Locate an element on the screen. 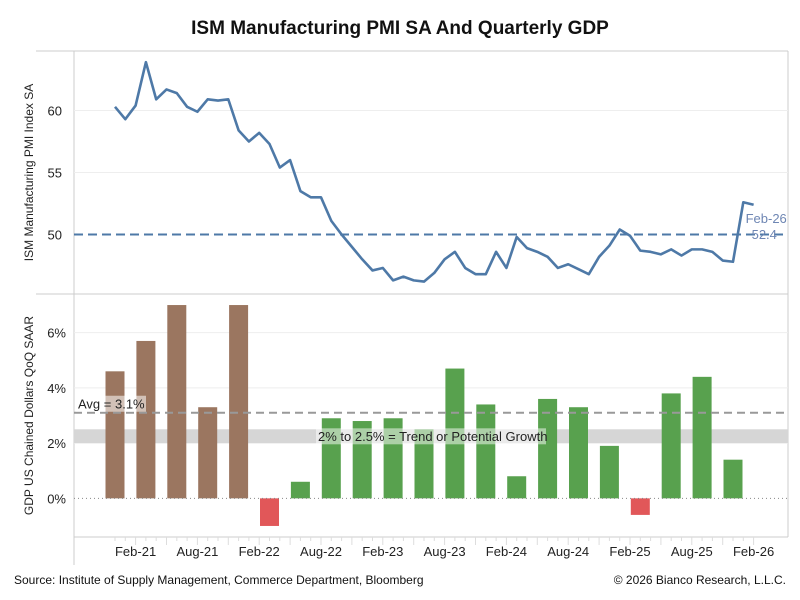 The image size is (800, 600). x-tick-label: Feb-24 is located at coordinates (506, 551).